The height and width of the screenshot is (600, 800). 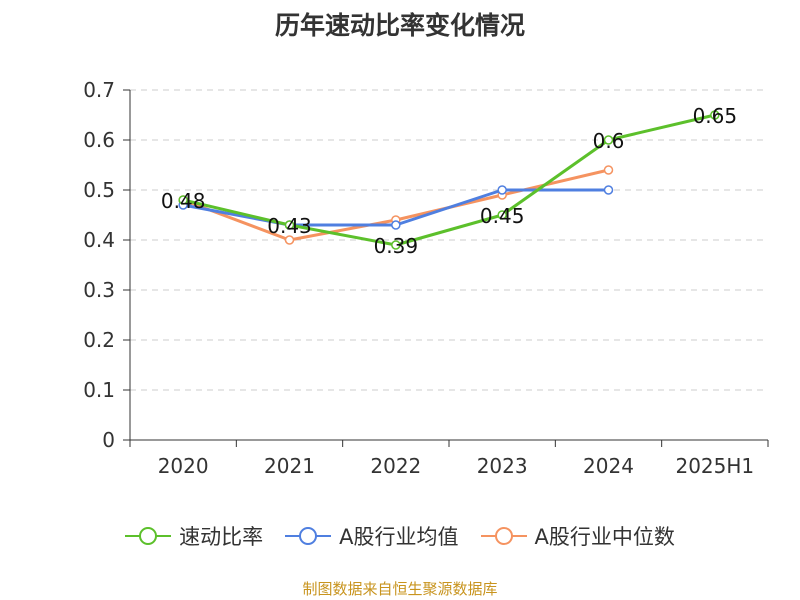 What do you see at coordinates (99, 290) in the screenshot?
I see `y-tick-label: 0.3` at bounding box center [99, 290].